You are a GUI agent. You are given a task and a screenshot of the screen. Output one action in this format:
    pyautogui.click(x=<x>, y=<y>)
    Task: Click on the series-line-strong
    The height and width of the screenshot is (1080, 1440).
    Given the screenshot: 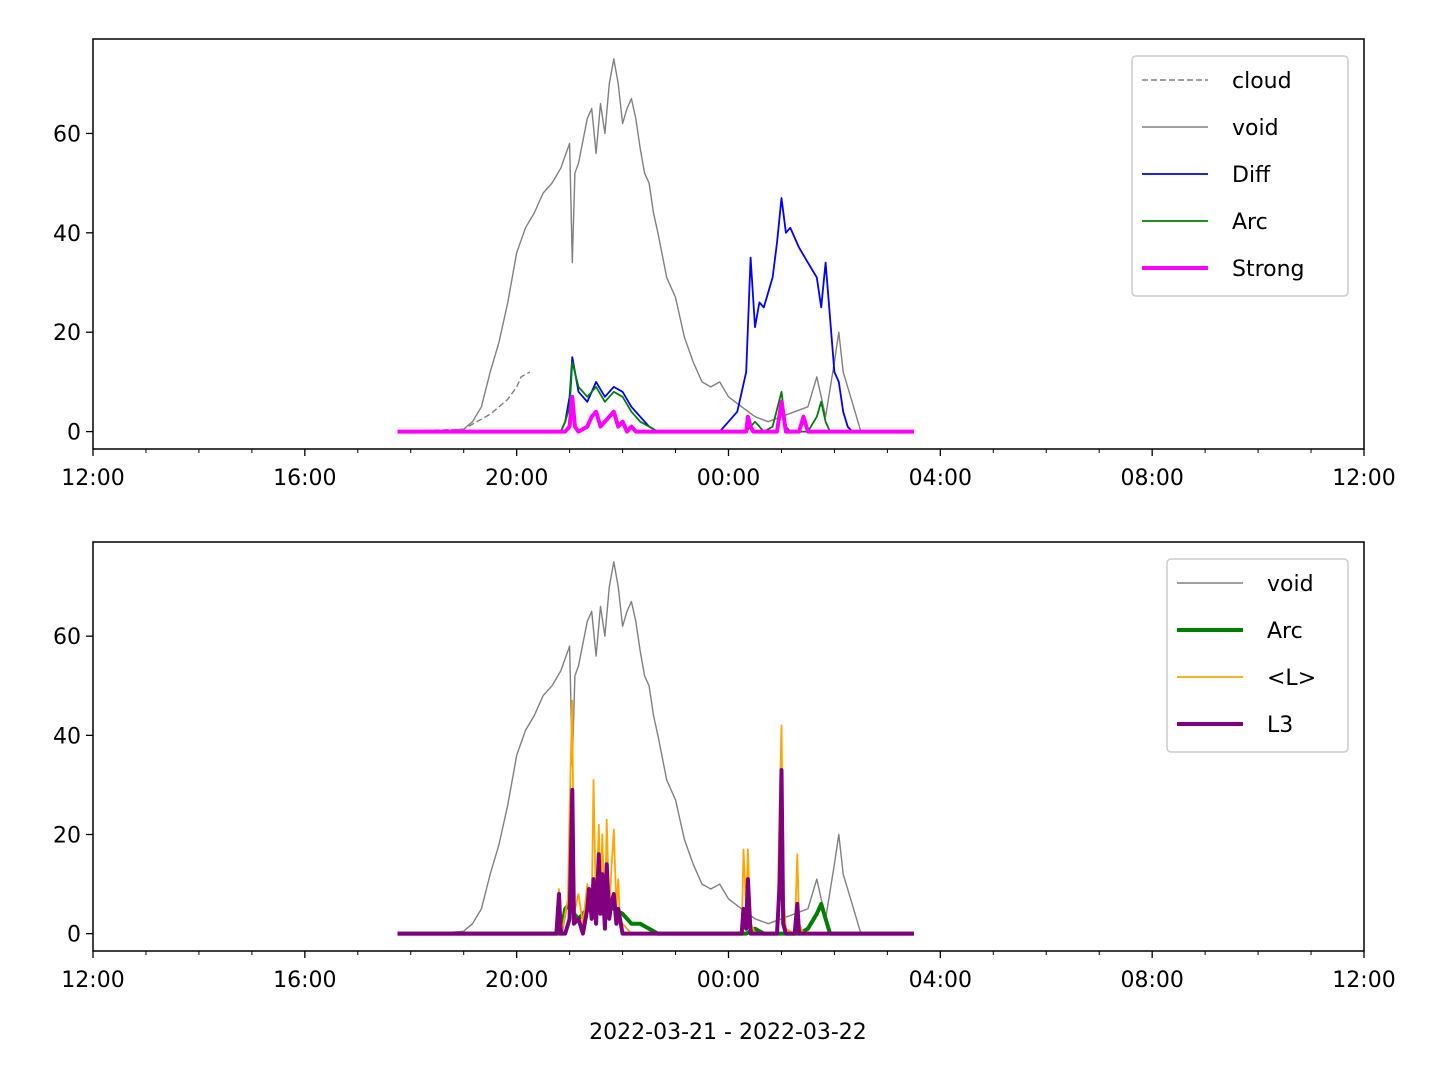 What is the action you would take?
    pyautogui.click(x=655, y=414)
    